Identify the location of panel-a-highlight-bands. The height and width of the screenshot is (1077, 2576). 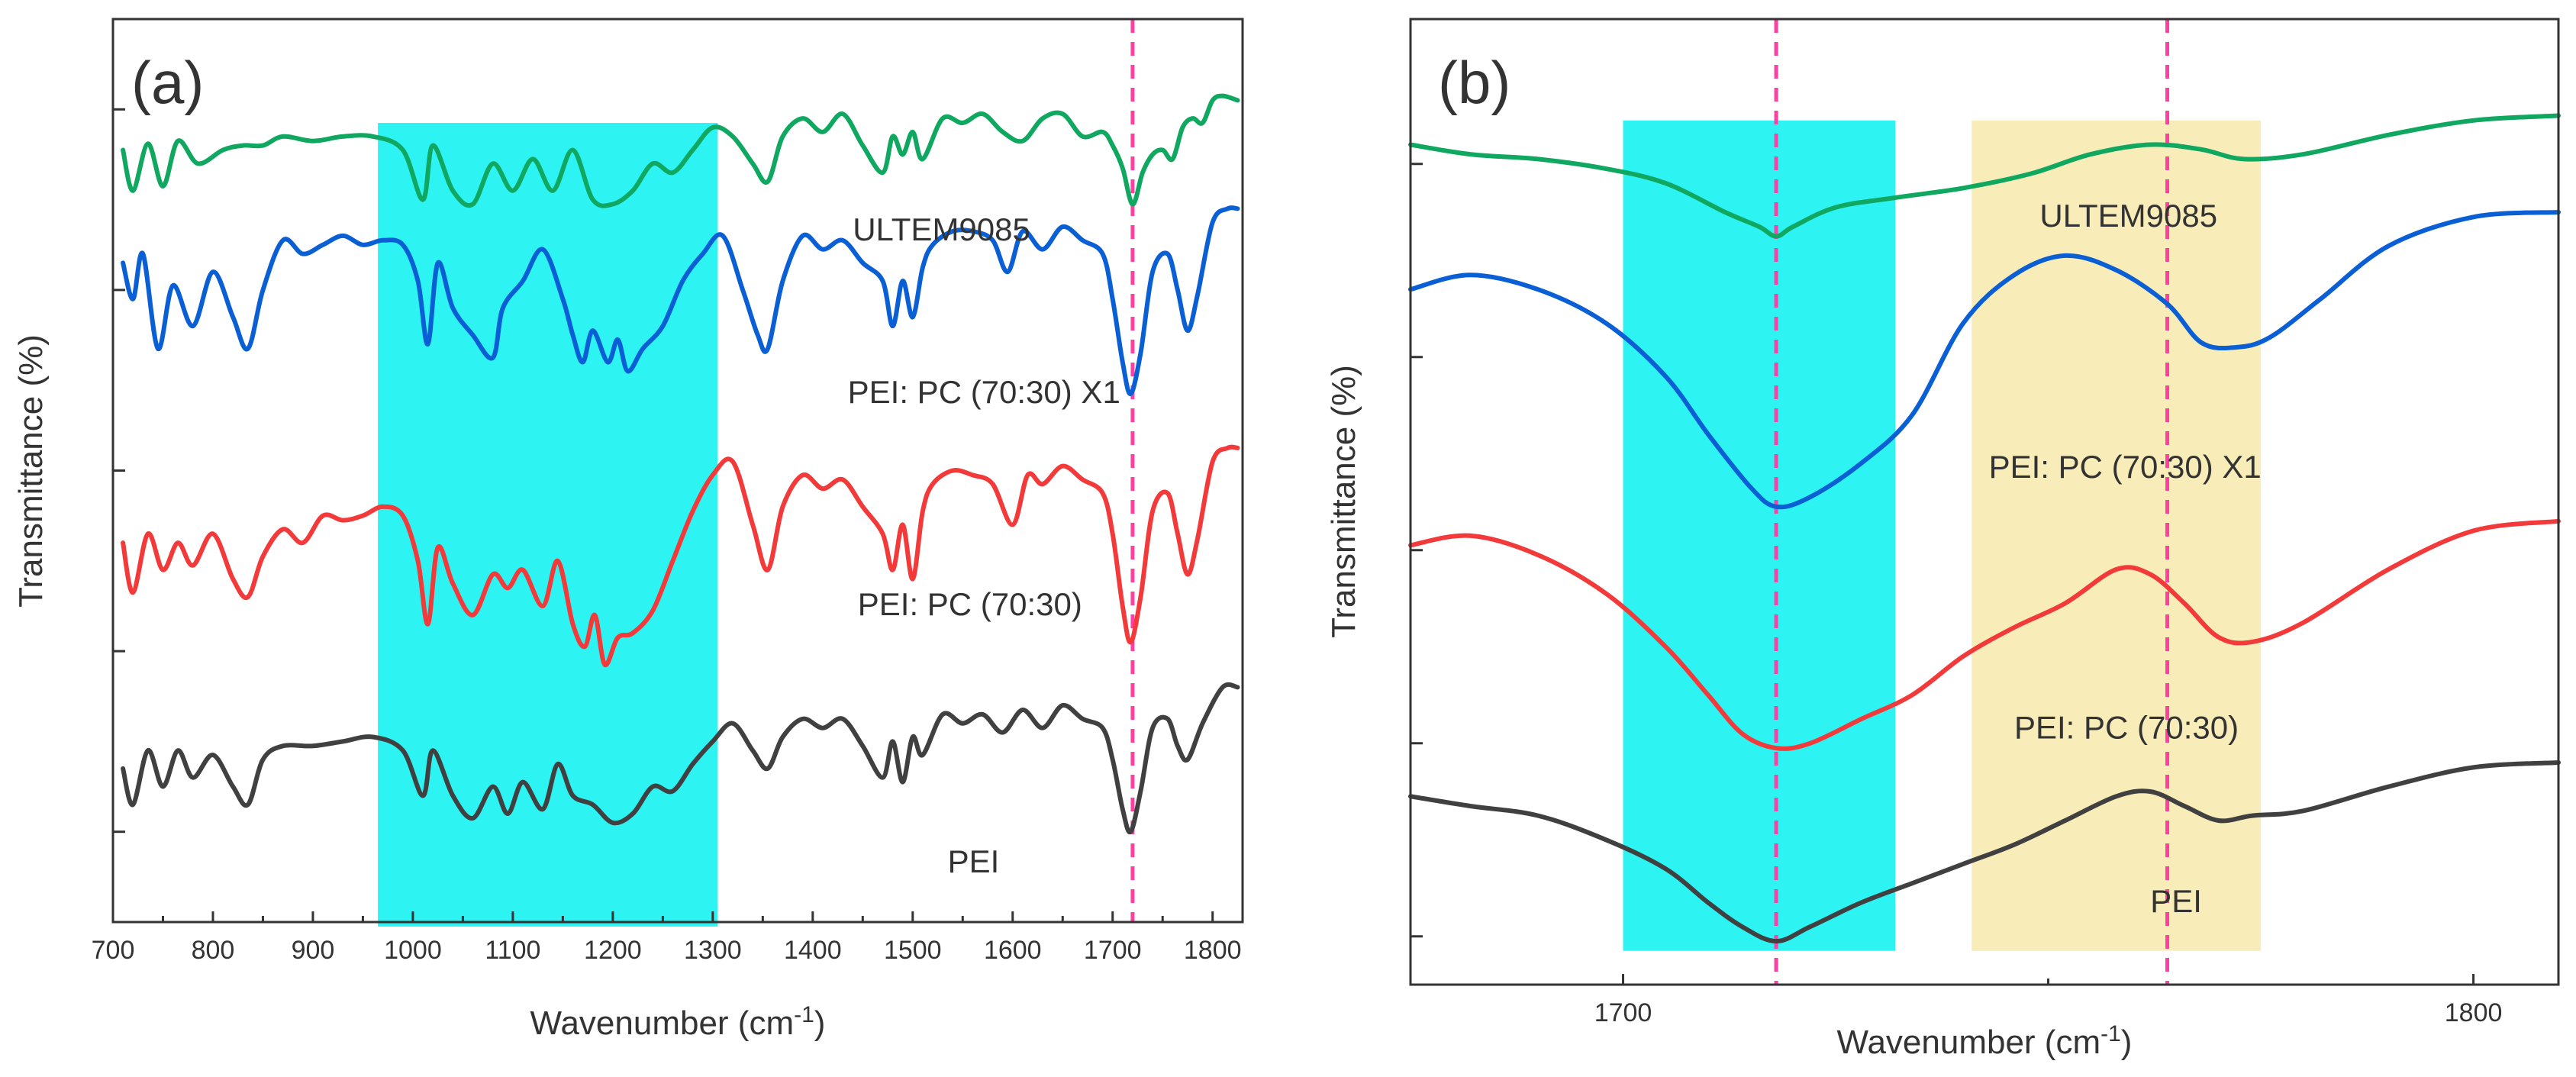
(548, 525).